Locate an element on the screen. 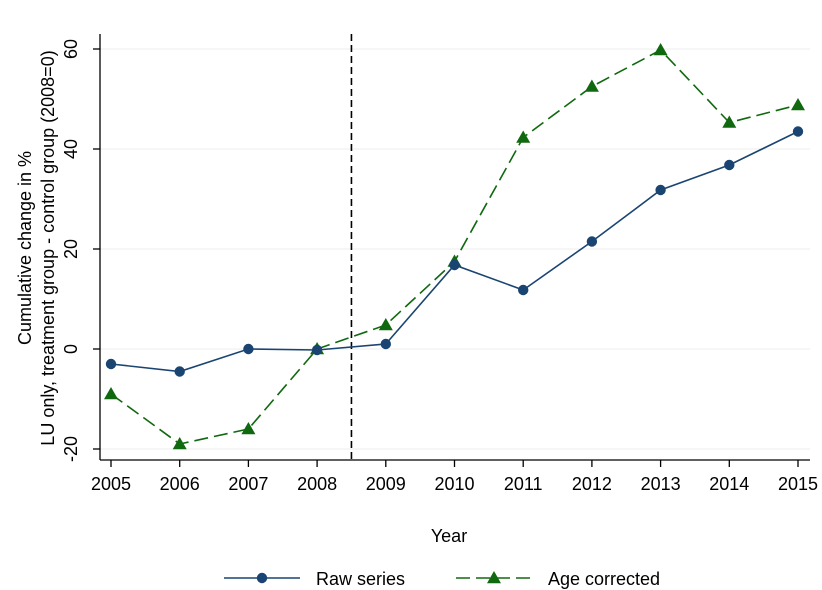 The image size is (822, 590). x-tick-label: 2005 is located at coordinates (111, 484).